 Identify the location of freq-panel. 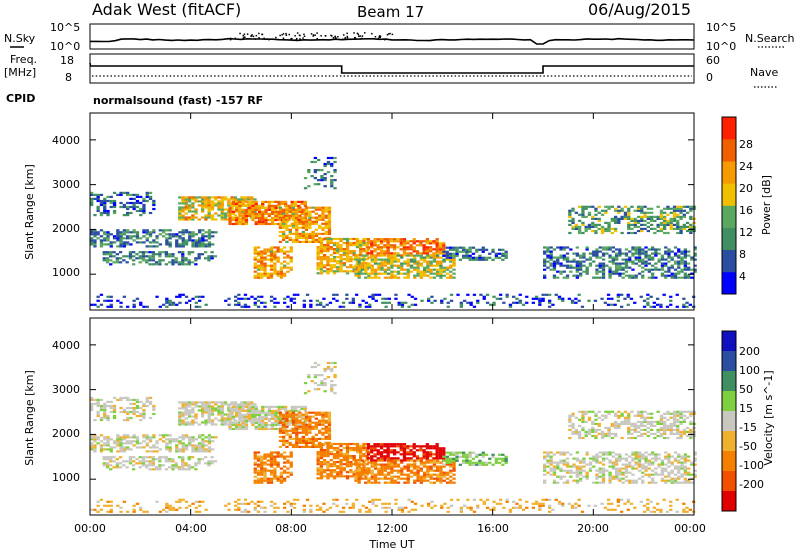
(392, 68).